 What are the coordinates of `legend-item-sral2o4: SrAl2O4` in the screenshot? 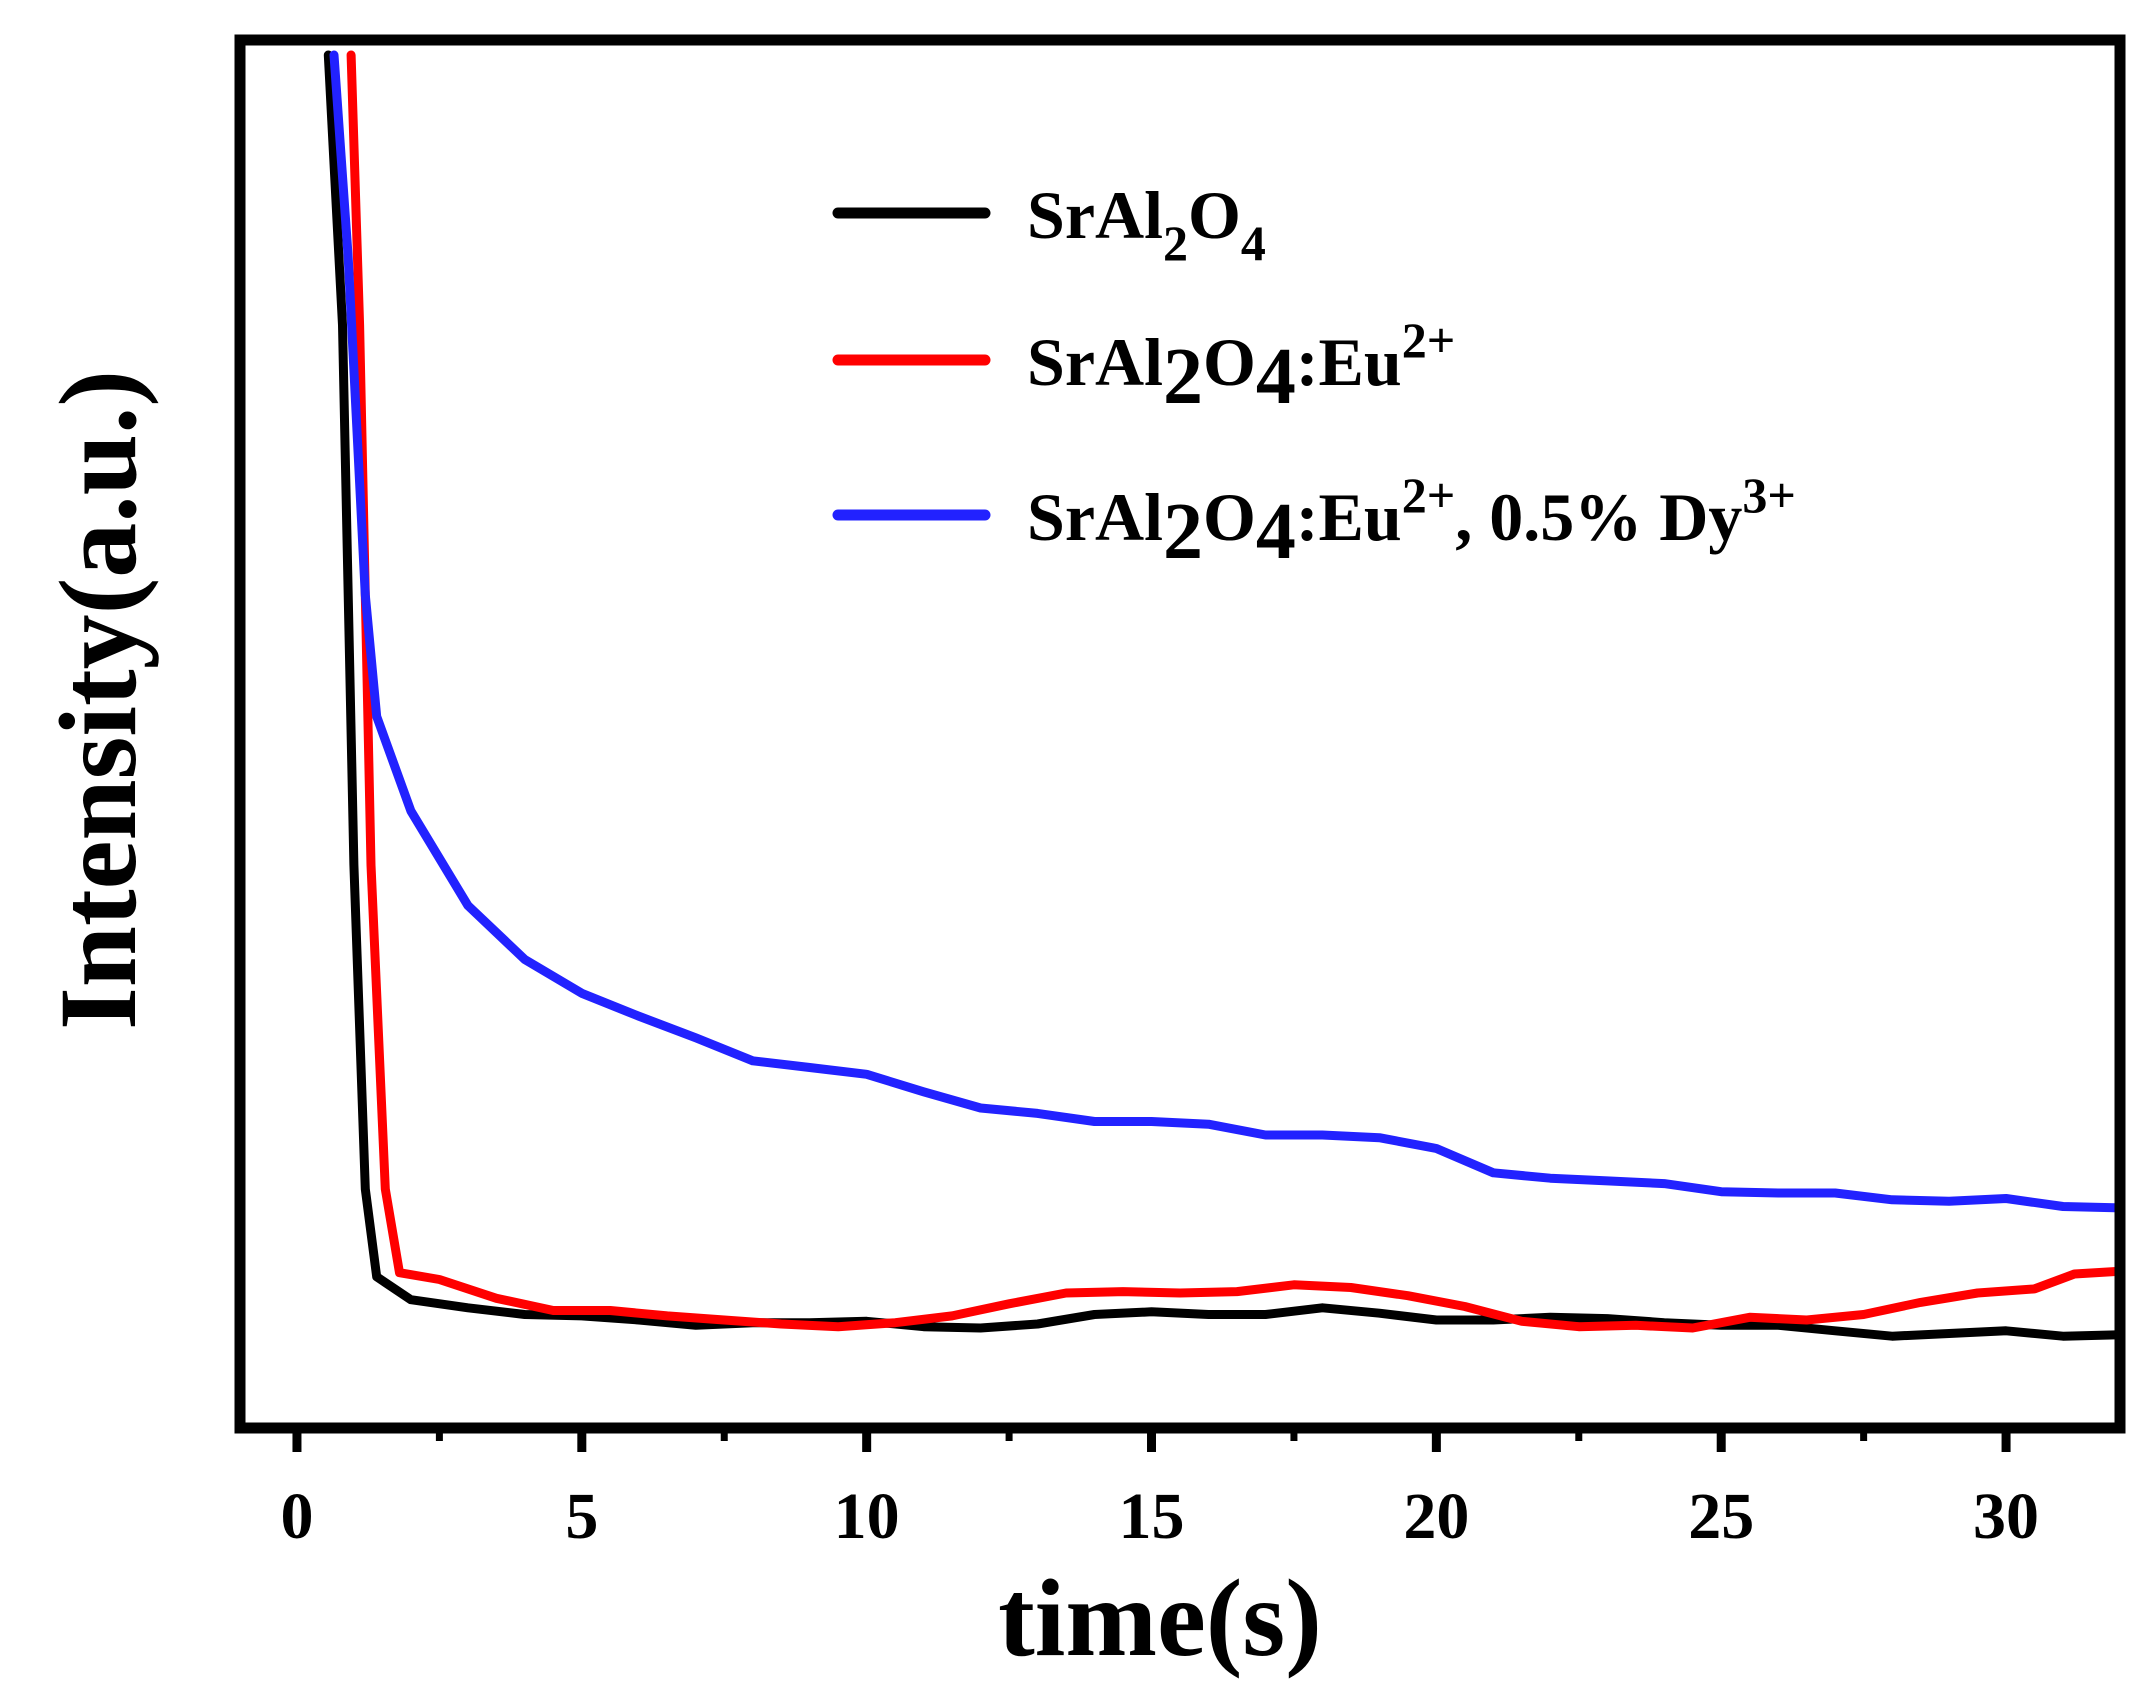 It's located at (1049, 224).